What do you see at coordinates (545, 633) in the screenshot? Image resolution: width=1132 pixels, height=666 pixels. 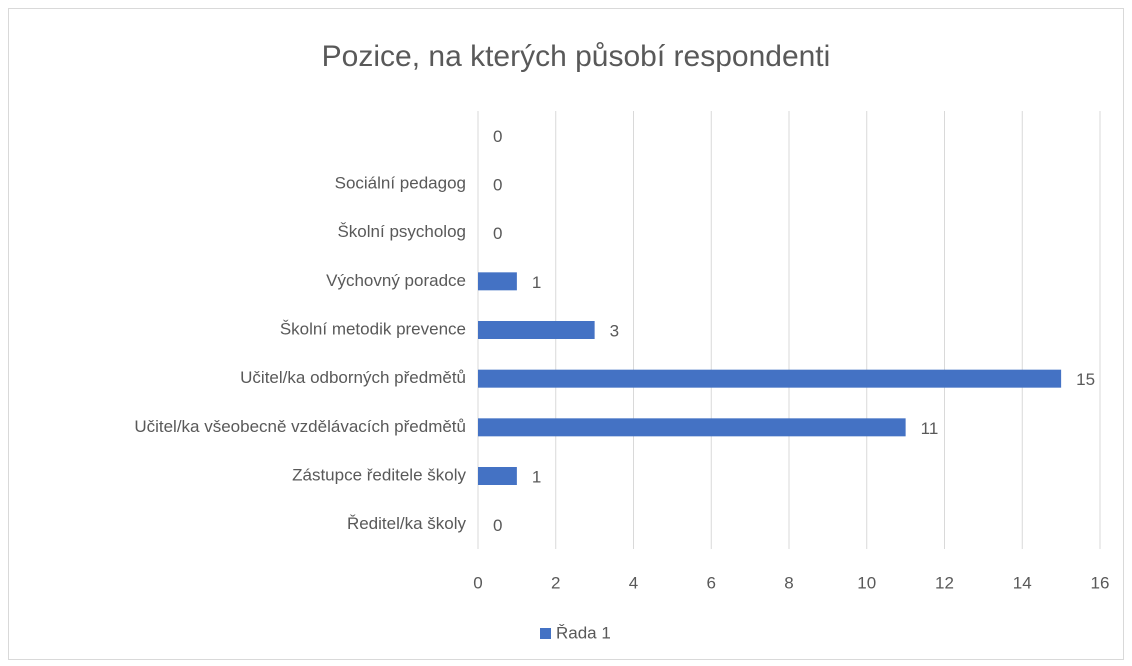 I see `legend-swatch` at bounding box center [545, 633].